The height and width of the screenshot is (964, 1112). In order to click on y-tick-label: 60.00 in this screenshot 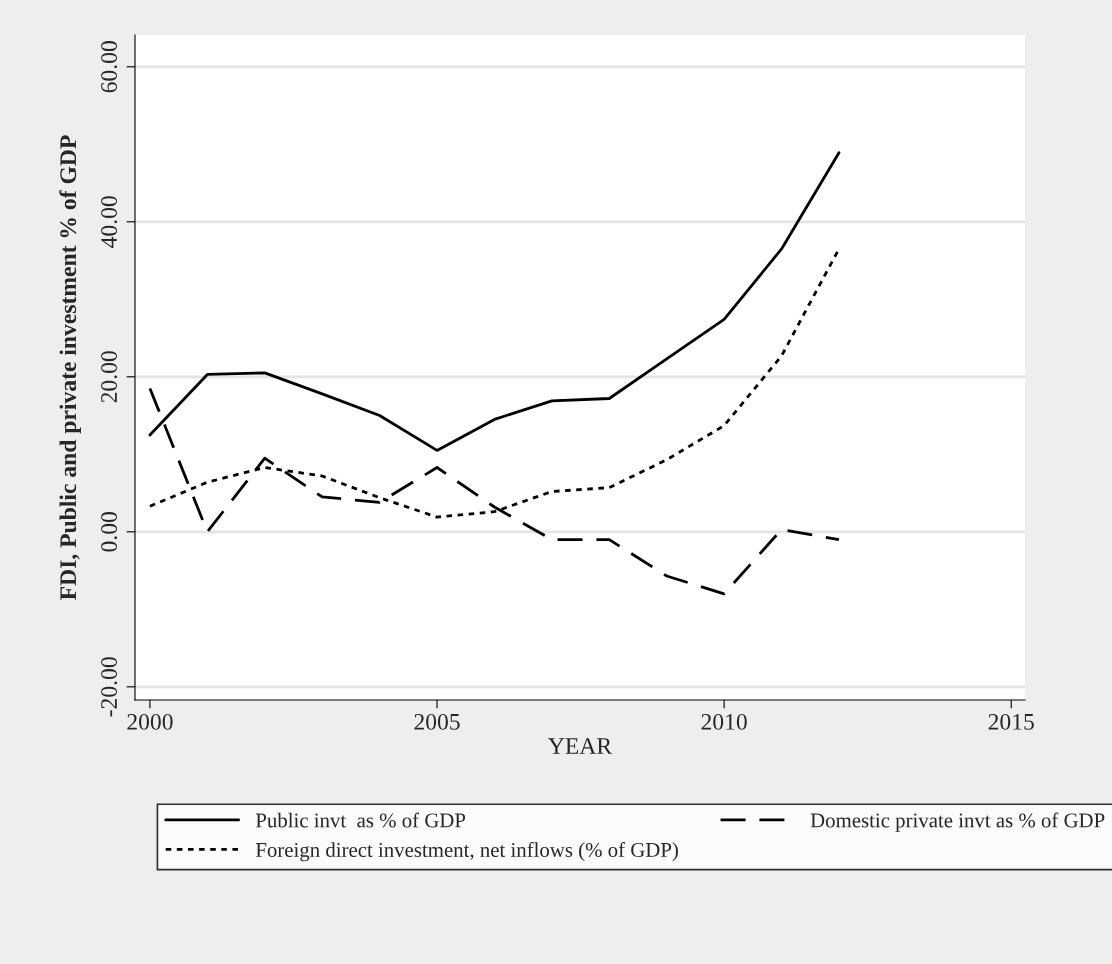, I will do `click(109, 67)`.